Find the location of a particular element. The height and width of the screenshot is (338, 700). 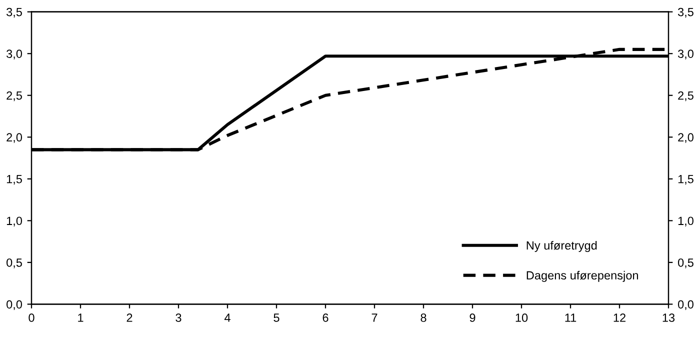

y-tick-label: 0,0 is located at coordinates (14, 305).